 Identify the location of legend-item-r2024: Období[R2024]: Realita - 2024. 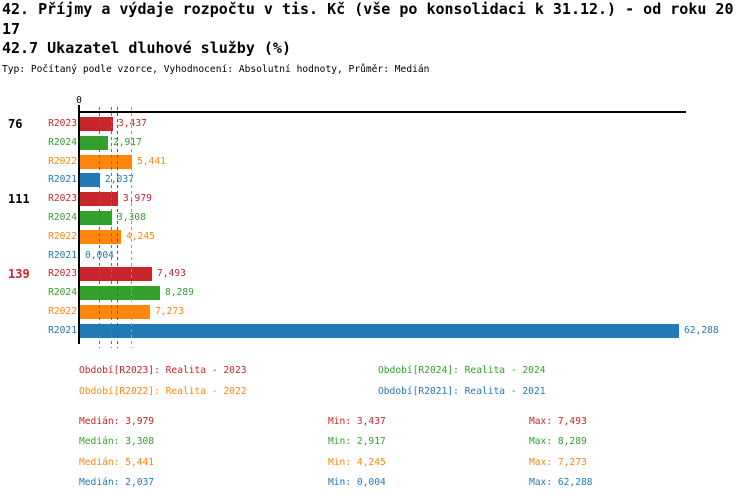
(462, 370).